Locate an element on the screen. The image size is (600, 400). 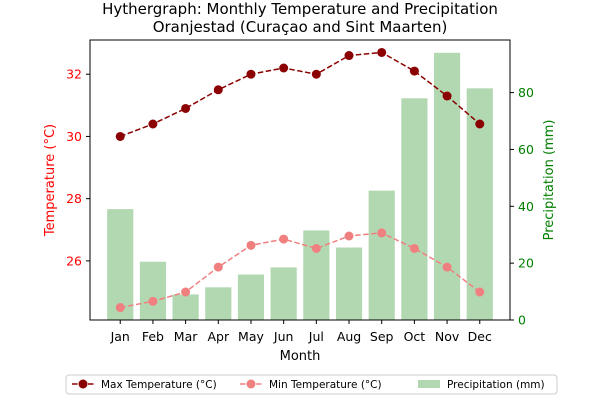
left-tick-label: 30 is located at coordinates (74, 136).